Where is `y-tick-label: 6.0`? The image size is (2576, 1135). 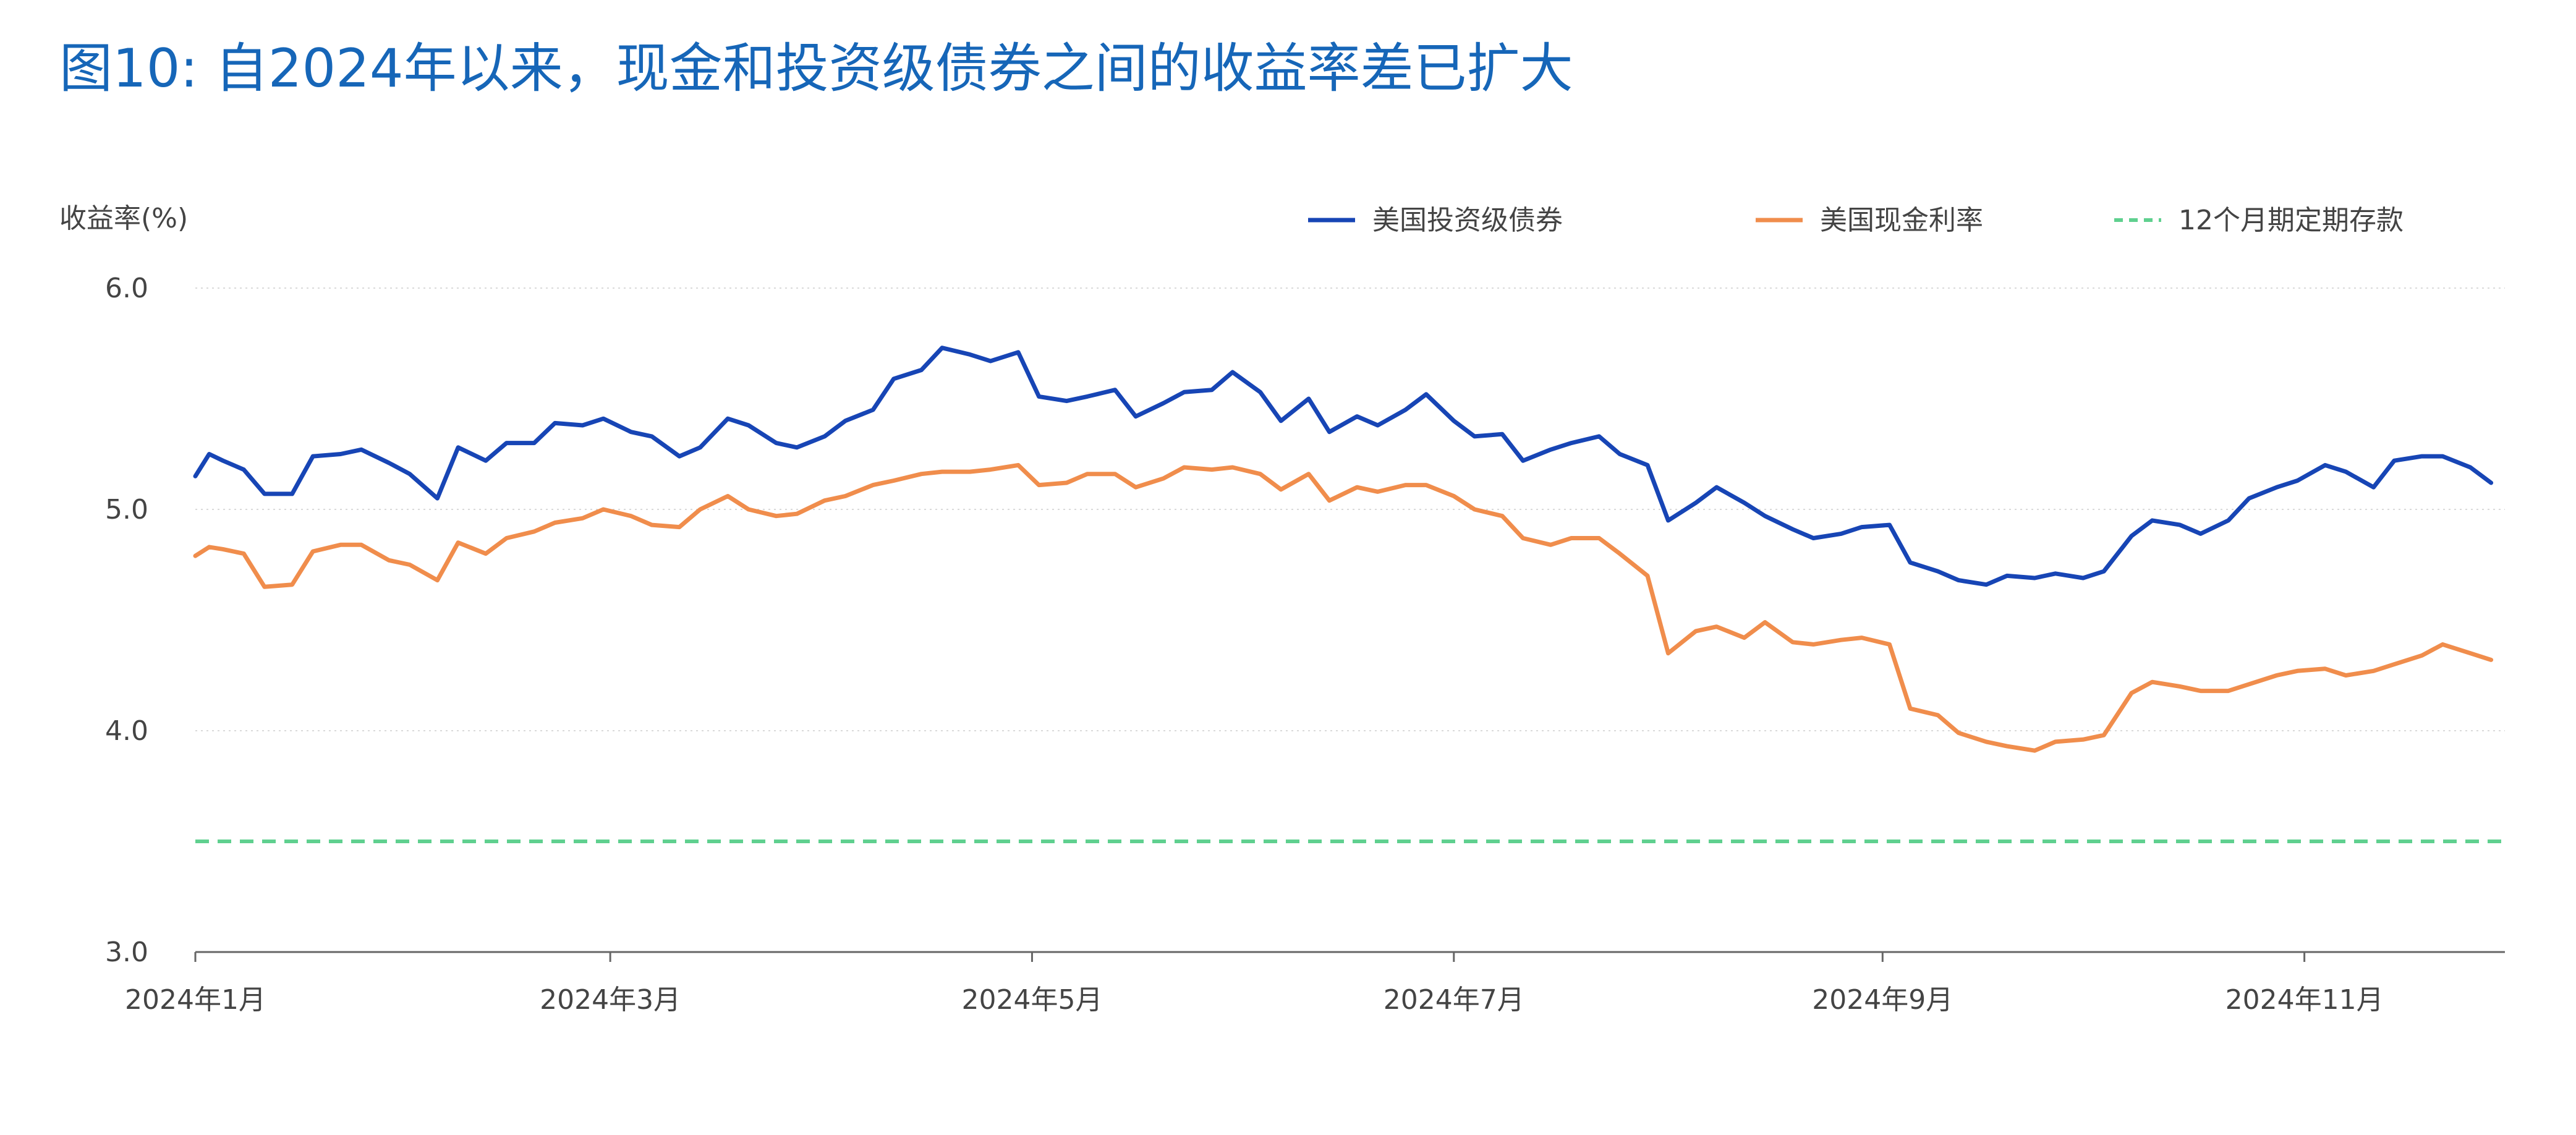 y-tick-label: 6.0 is located at coordinates (126, 288).